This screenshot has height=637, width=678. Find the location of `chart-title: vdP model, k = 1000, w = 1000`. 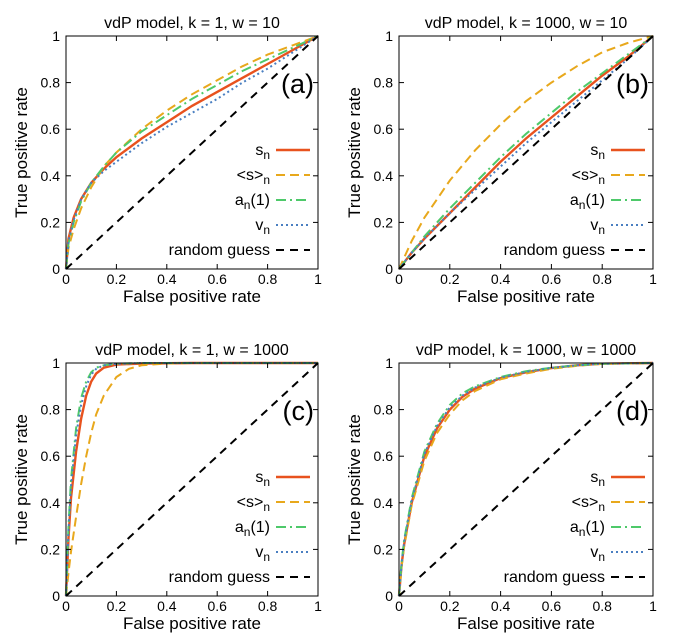

chart-title: vdP model, k = 1000, w = 1000 is located at coordinates (526, 350).